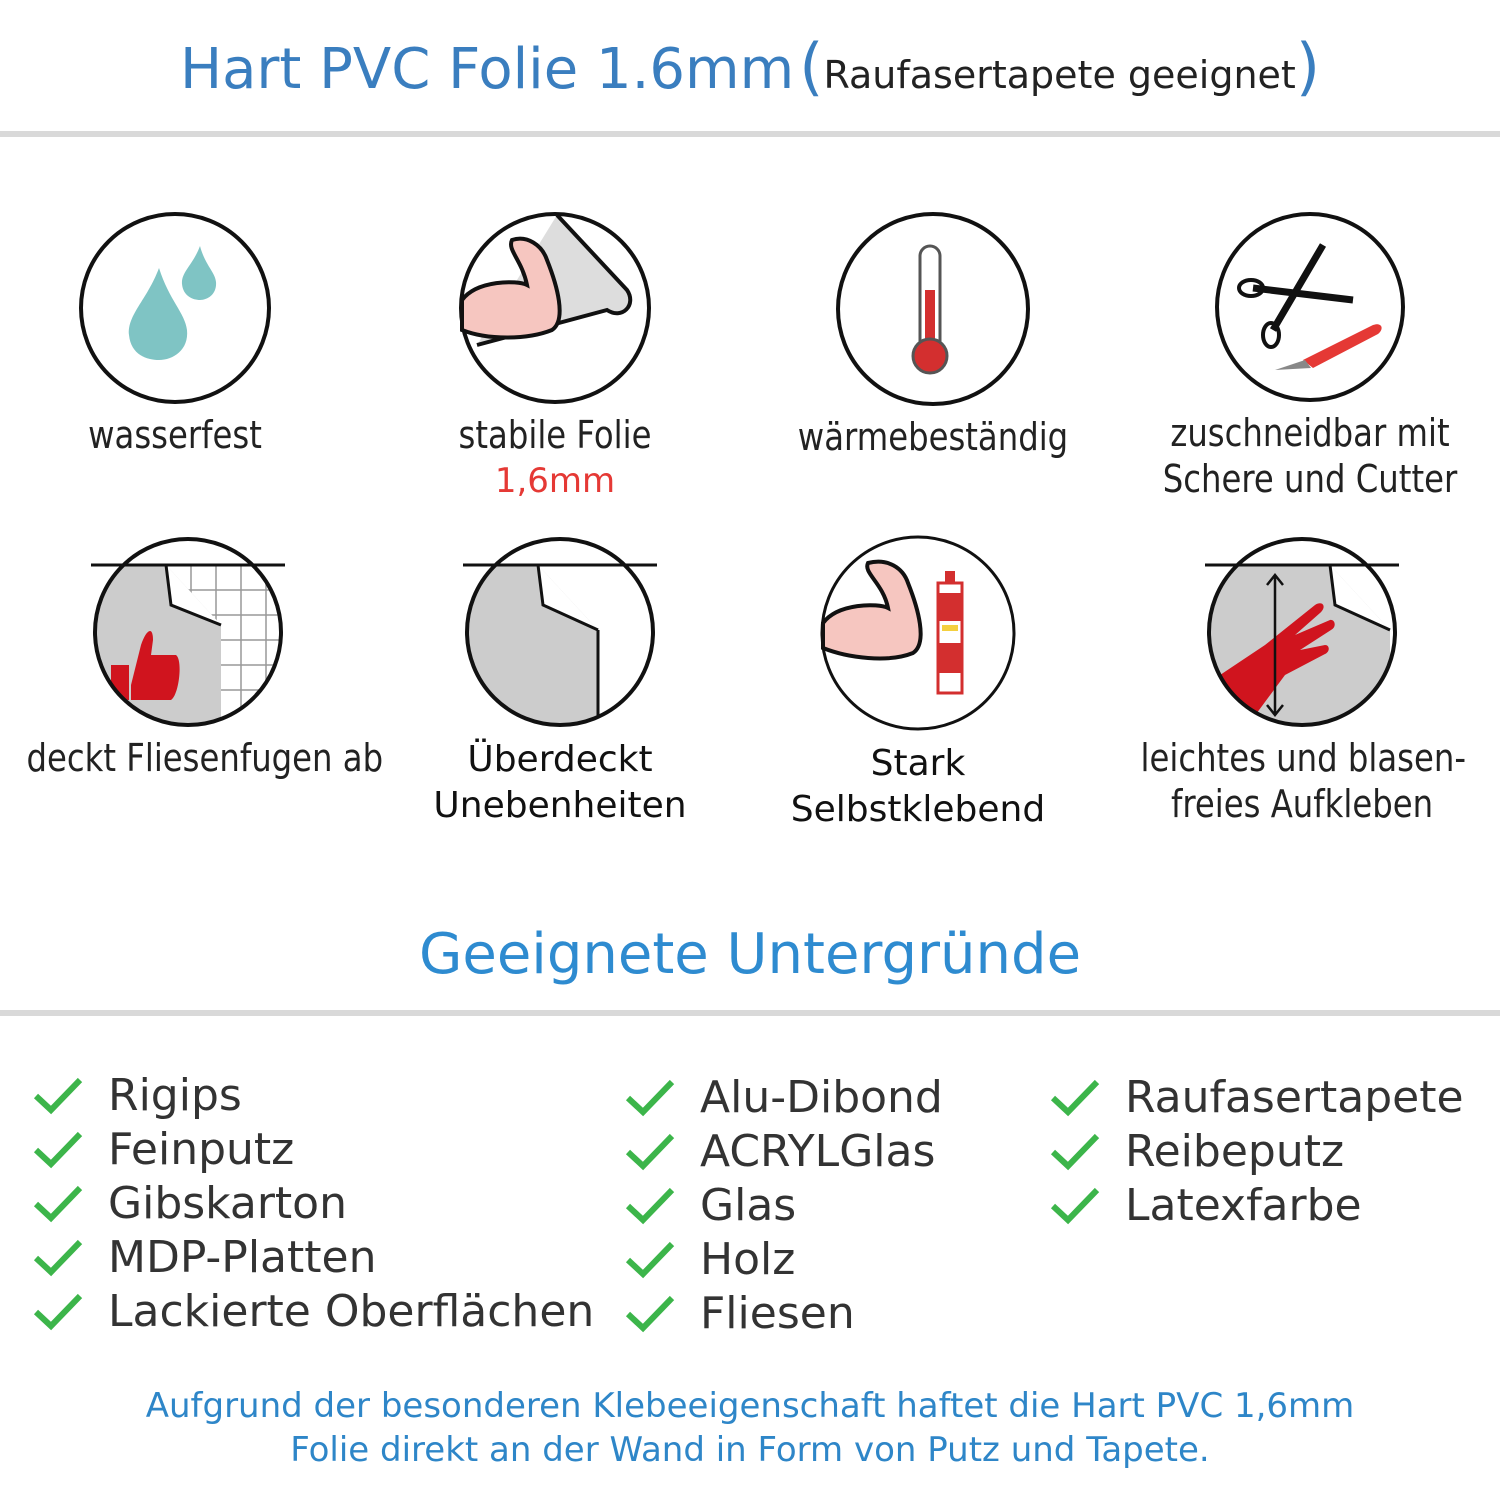 This screenshot has height=1500, width=1500. What do you see at coordinates (560, 805) in the screenshot?
I see `feature-label: Unebenheiten` at bounding box center [560, 805].